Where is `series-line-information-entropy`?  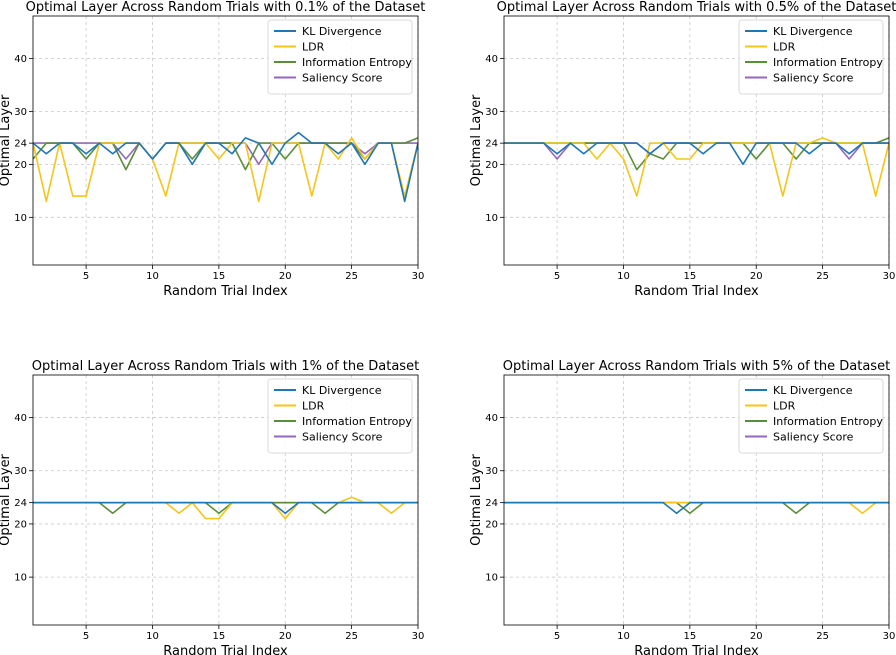 series-line-information-entropy is located at coordinates (696, 508).